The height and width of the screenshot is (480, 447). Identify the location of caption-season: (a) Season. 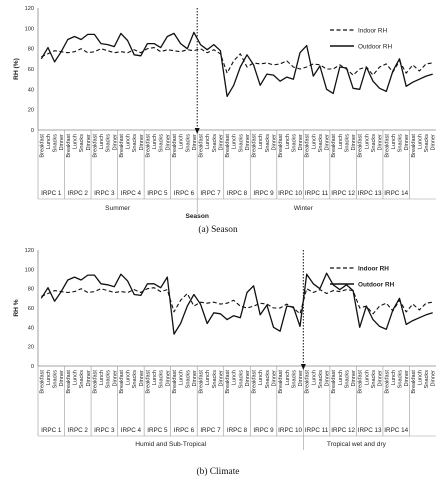
(218, 229).